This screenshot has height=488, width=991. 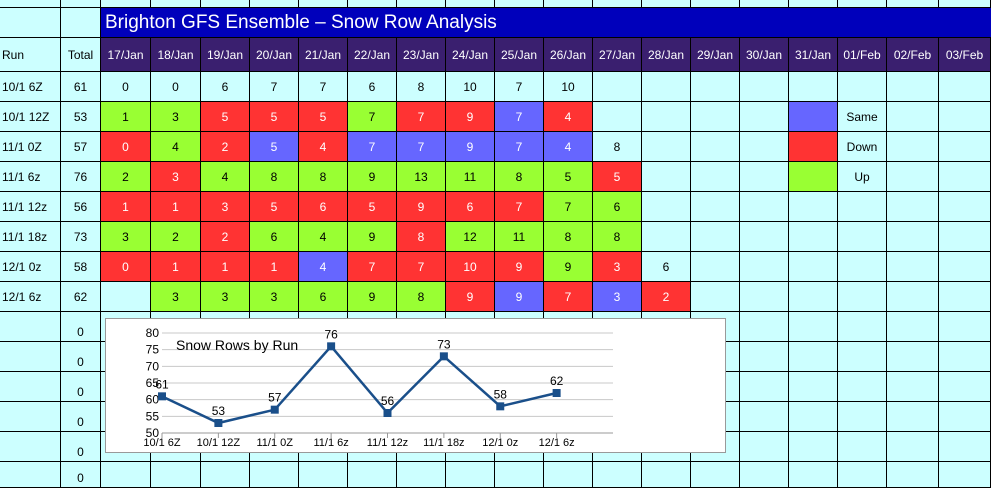 What do you see at coordinates (666, 55) in the screenshot?
I see `date-column-header: 28/Jan` at bounding box center [666, 55].